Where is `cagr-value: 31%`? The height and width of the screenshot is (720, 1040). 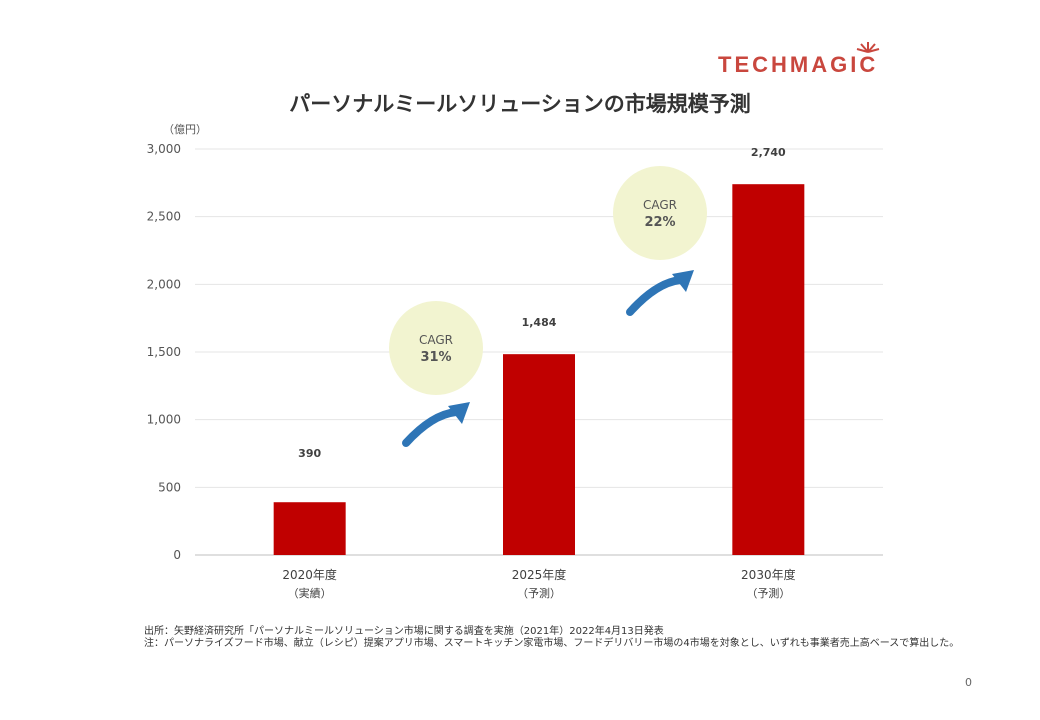
cagr-value: 31% is located at coordinates (435, 357).